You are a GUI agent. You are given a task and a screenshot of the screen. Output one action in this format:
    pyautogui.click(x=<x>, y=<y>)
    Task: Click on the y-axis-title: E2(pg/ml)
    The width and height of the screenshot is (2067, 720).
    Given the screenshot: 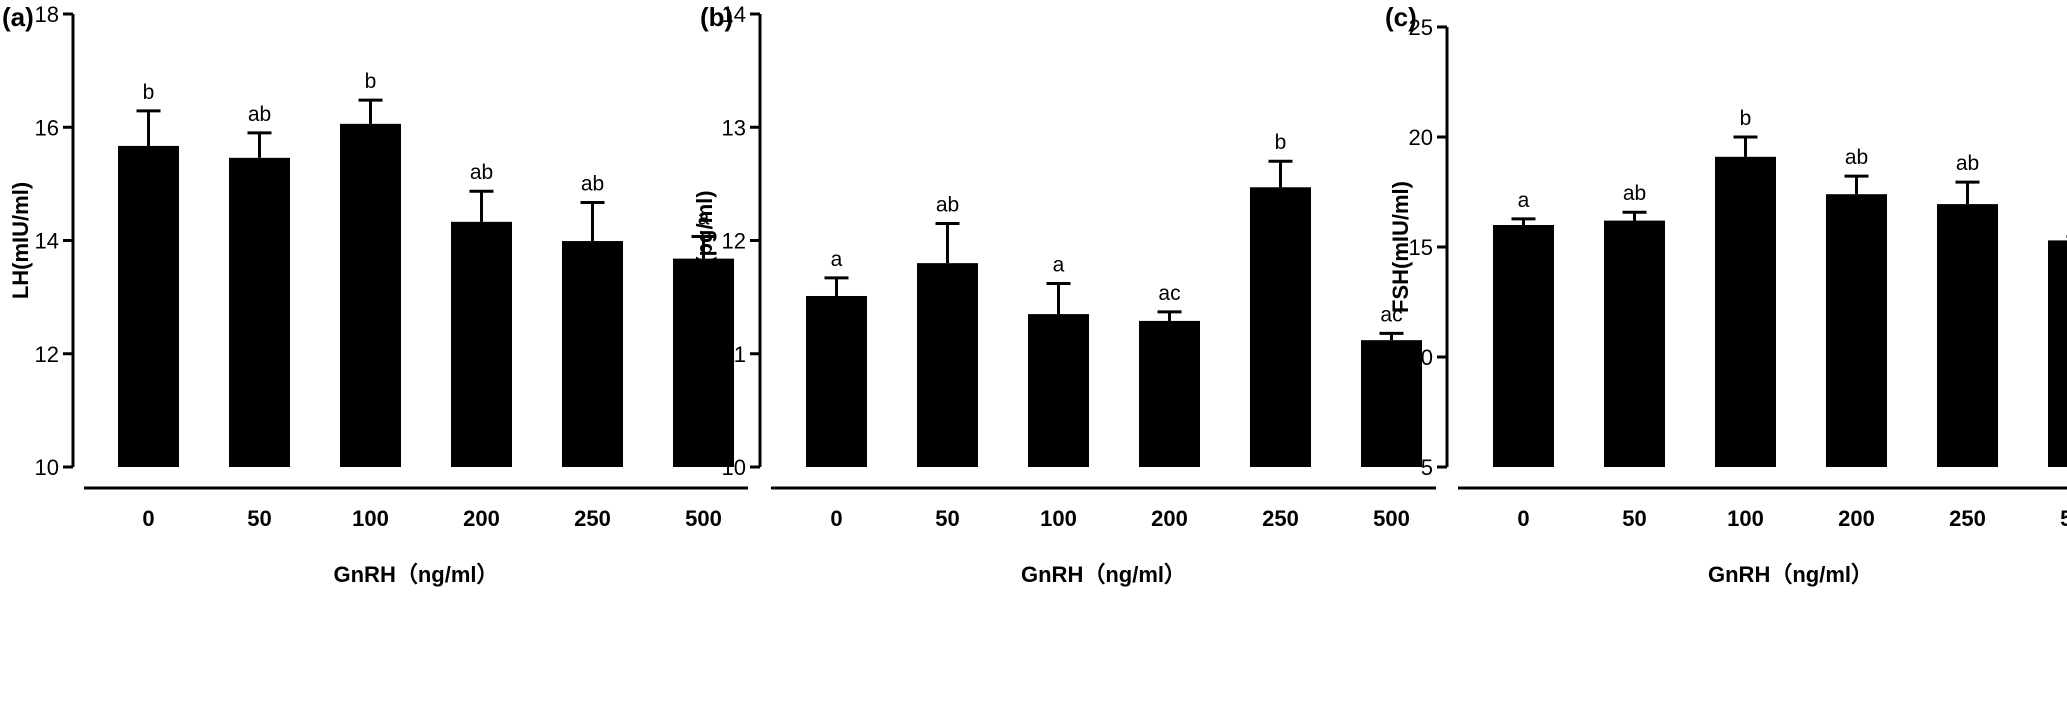 What is the action you would take?
    pyautogui.click(x=704, y=240)
    